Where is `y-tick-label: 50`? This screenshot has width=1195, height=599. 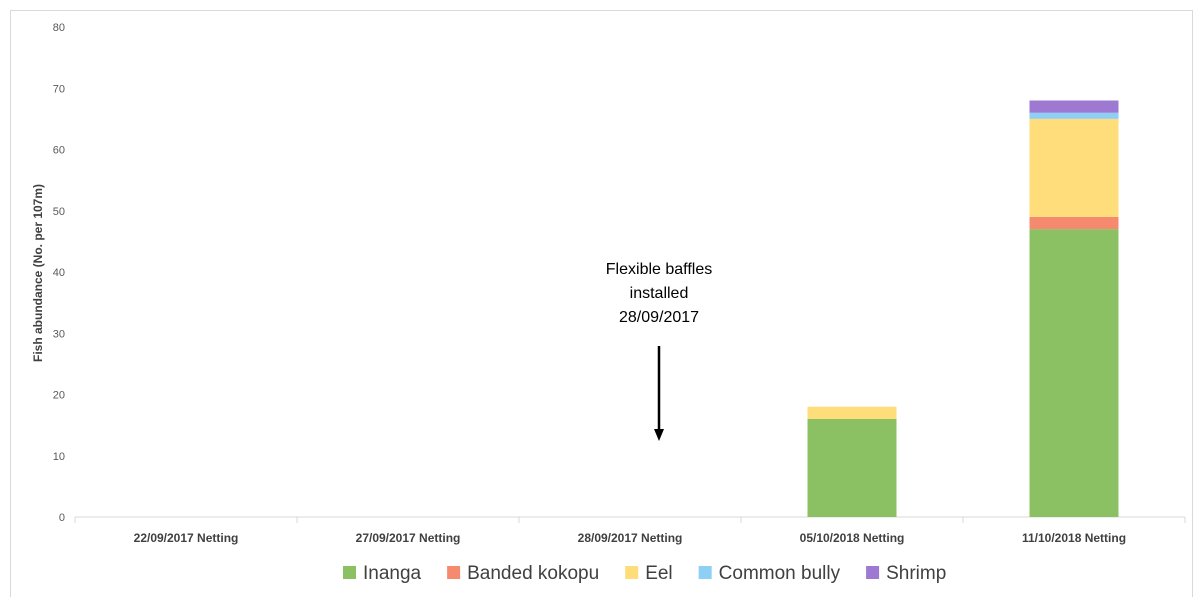
y-tick-label: 50 is located at coordinates (59, 212).